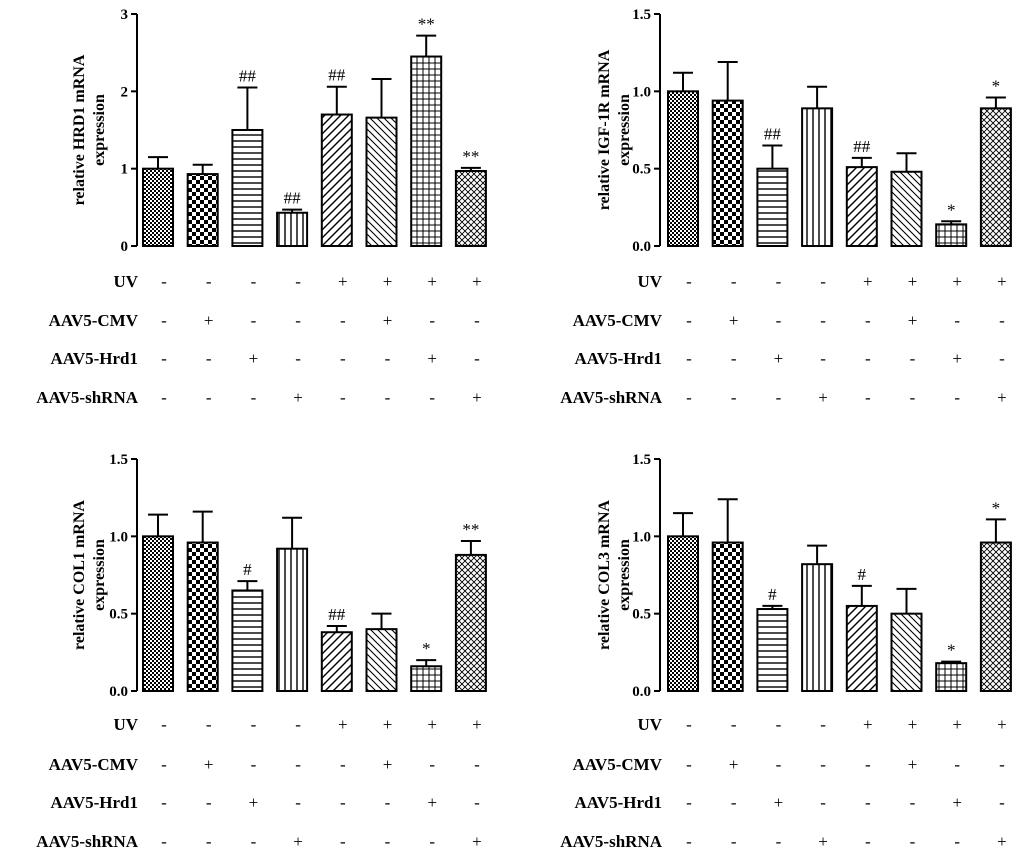 The height and width of the screenshot is (854, 1020). Describe the element at coordinates (125, 170) in the screenshot. I see `y-tick-label: 1` at that location.